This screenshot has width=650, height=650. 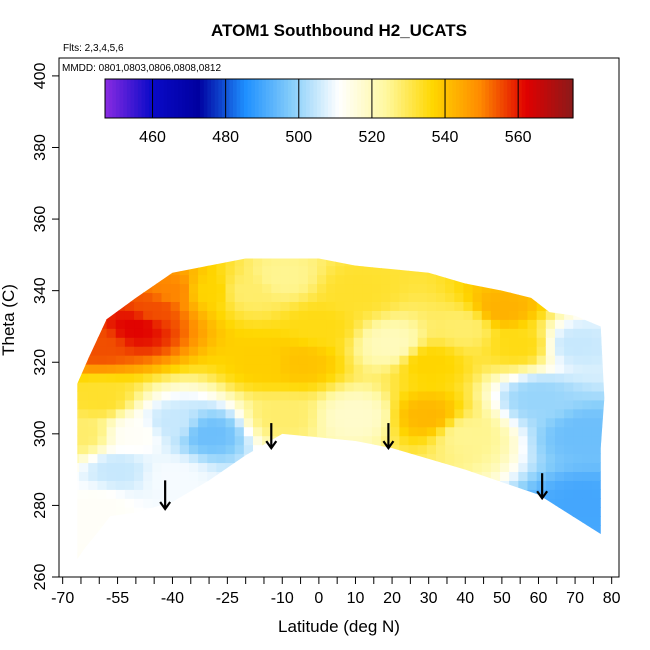 I want to click on x-tick-label: 10, so click(x=356, y=598).